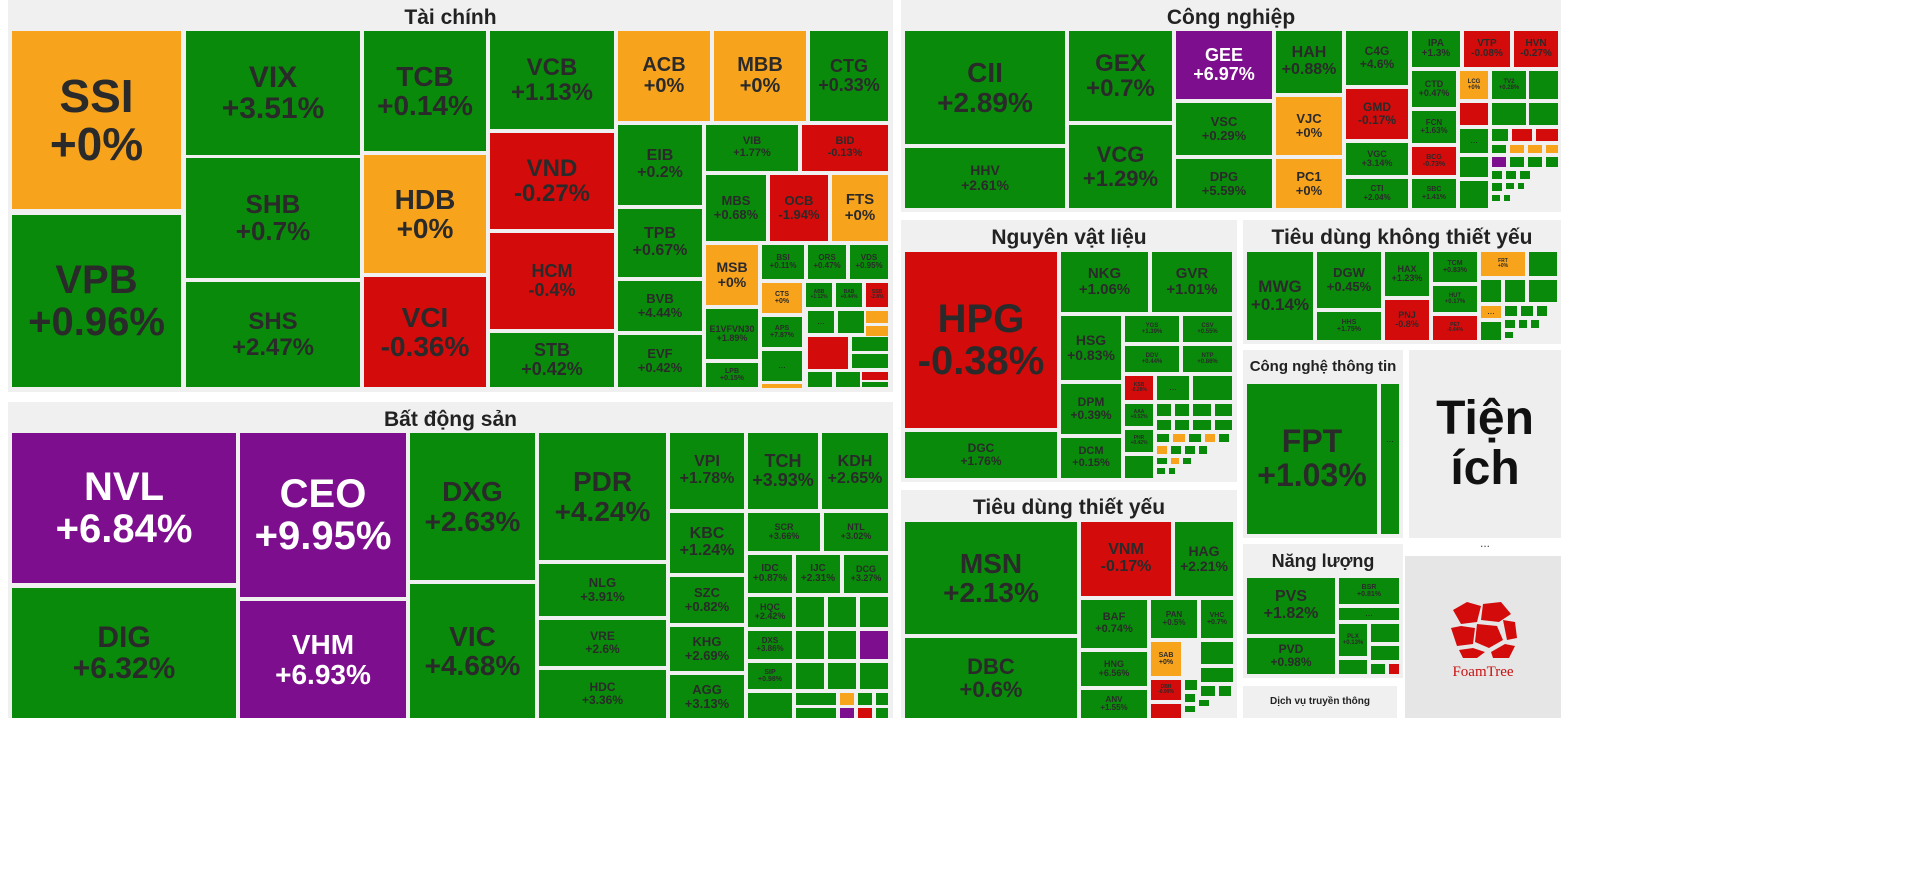  Describe the element at coordinates (784, 532) in the screenshot. I see `stock-tile-scr: SCR +3.66%` at that location.